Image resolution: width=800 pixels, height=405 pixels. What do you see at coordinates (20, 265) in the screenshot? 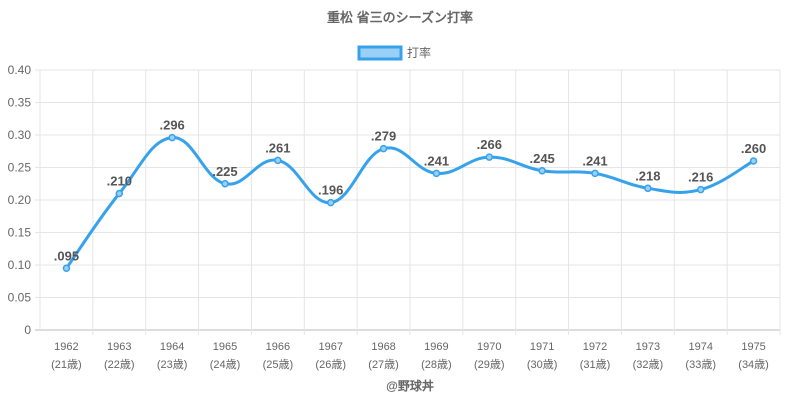
I see `y-tick-label: 0.10` at bounding box center [20, 265].